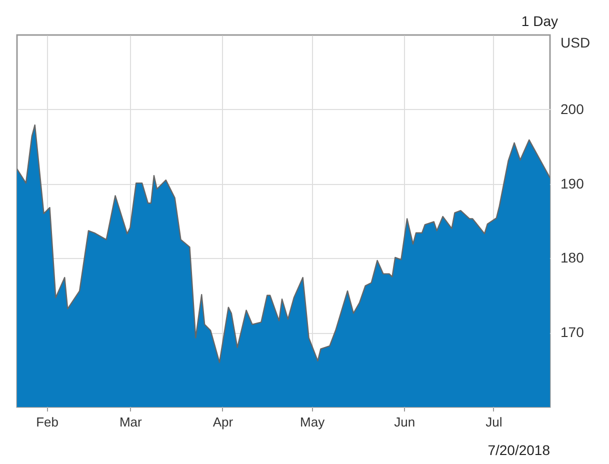 The image size is (609, 464). I want to click on x-tick-label: Mar, so click(131, 422).